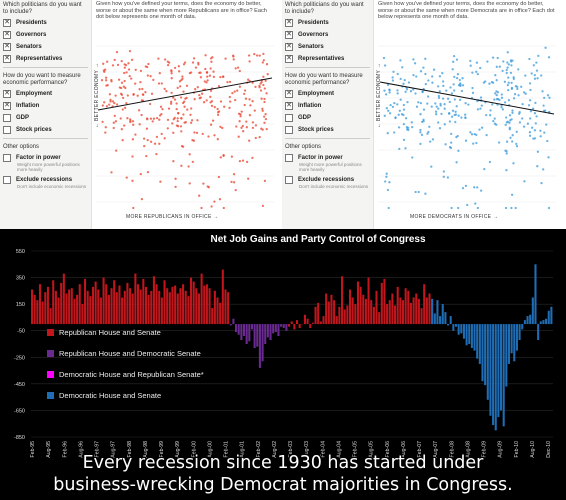  Describe the element at coordinates (33, 449) in the screenshot. I see `x-tick-label: Feb-95` at that location.